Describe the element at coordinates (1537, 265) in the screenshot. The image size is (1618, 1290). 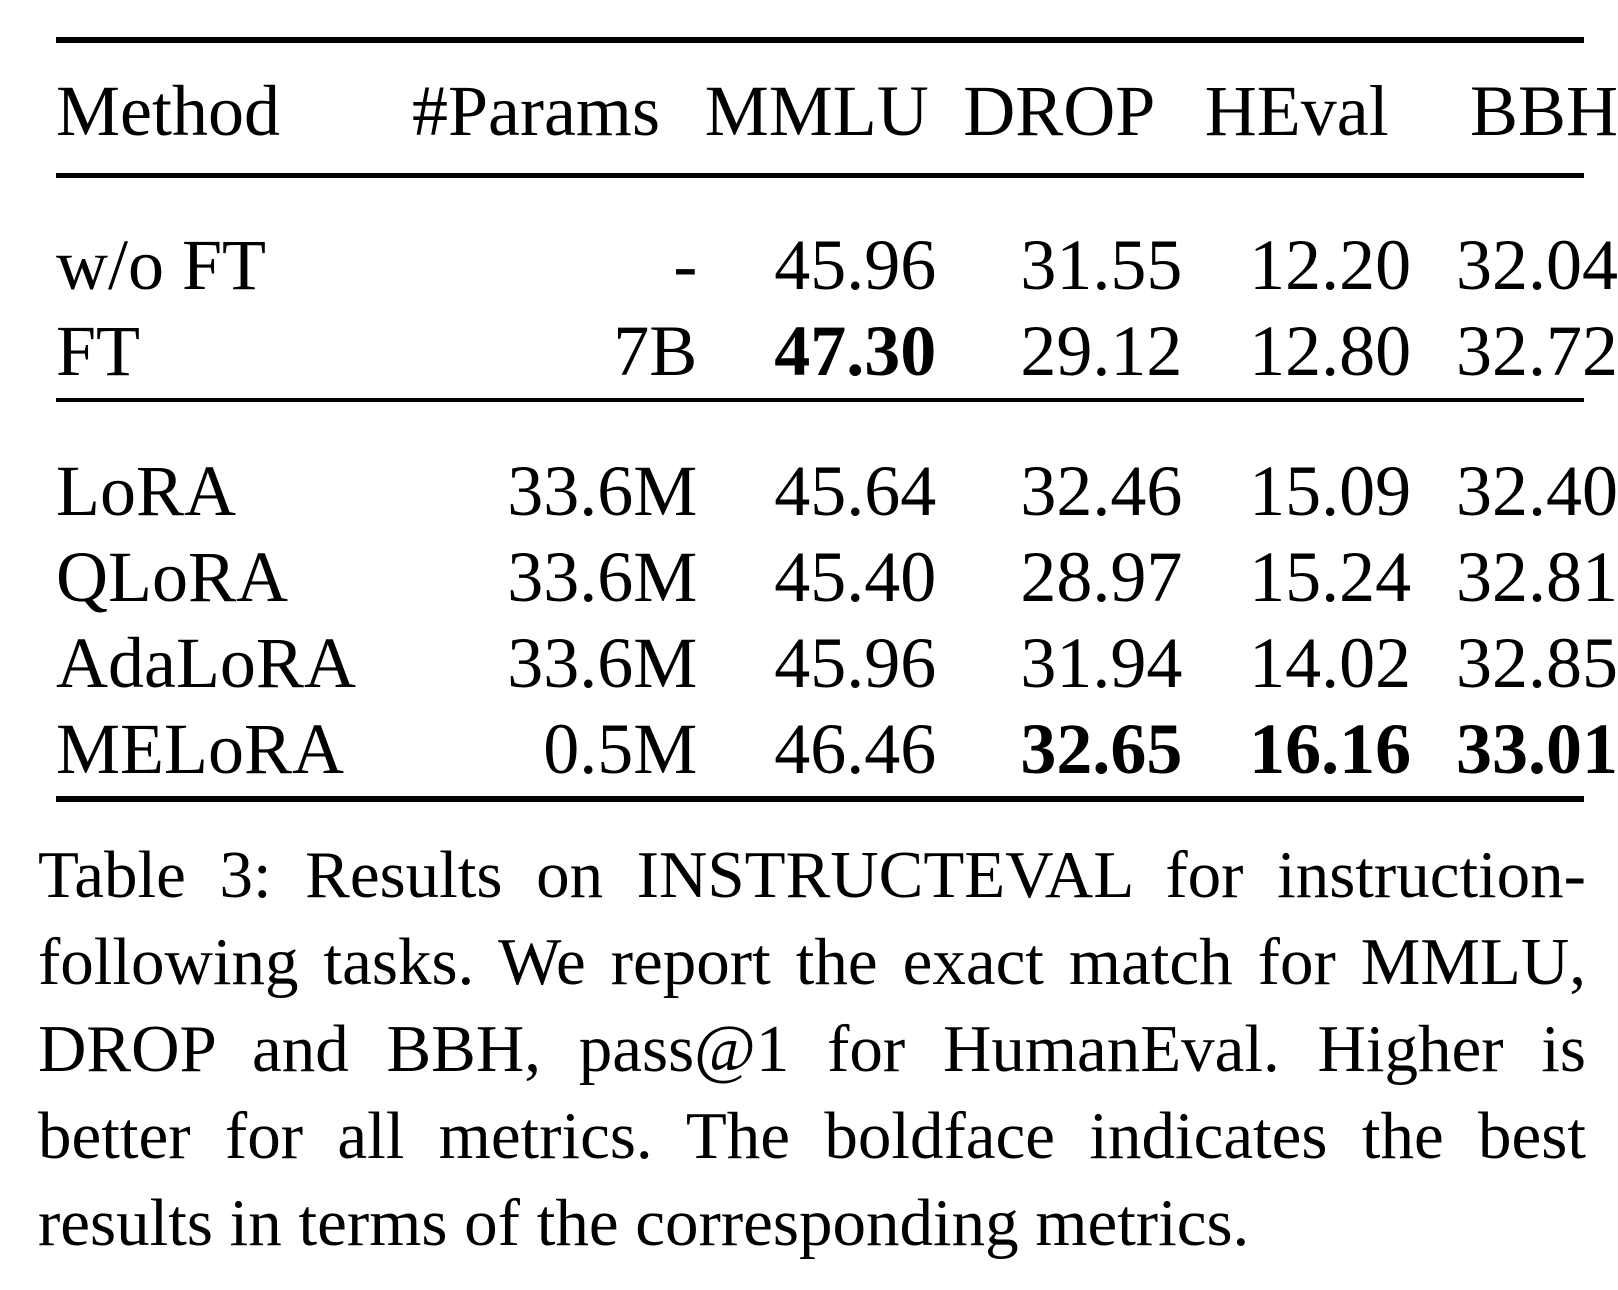
I see `cell-bbh: 32.04` at that location.